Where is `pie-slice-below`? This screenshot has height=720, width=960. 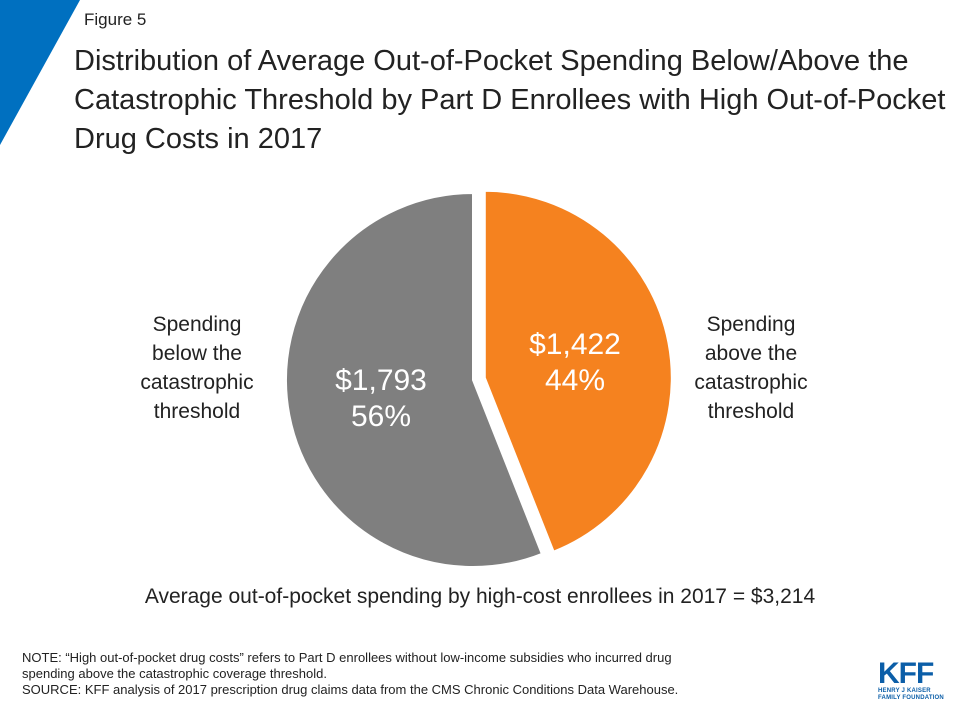 pie-slice-below is located at coordinates (414, 379).